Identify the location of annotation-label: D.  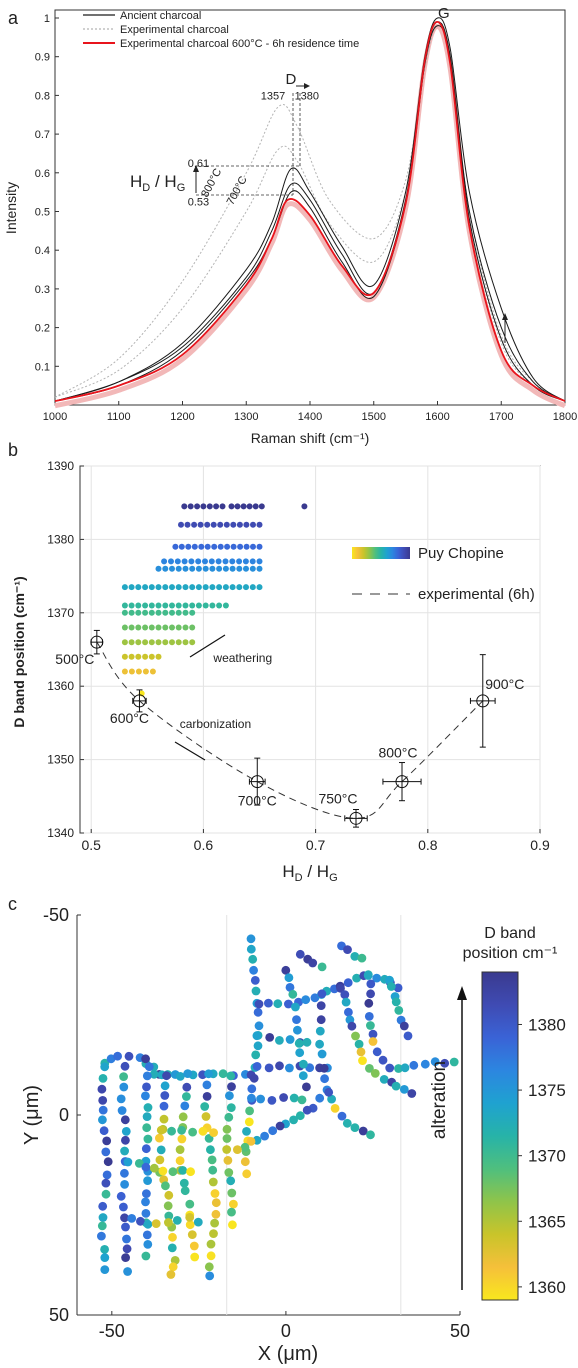
(290, 79).